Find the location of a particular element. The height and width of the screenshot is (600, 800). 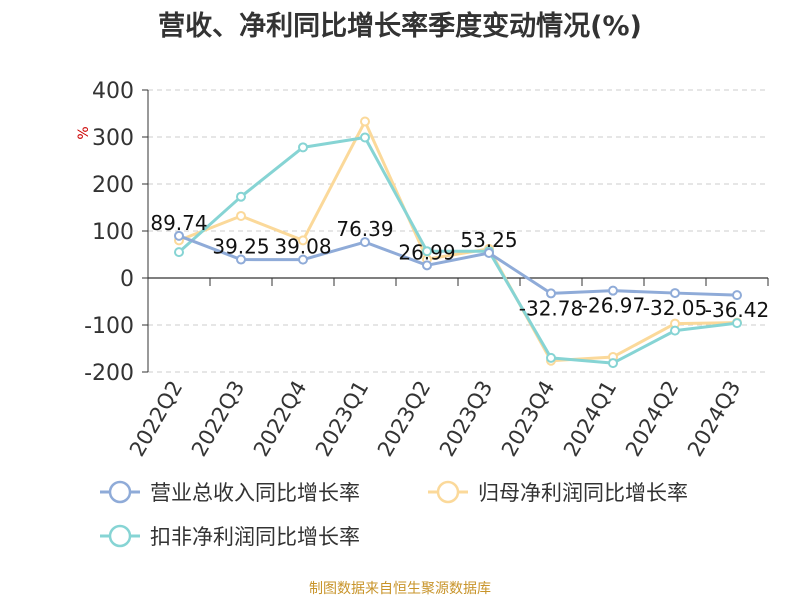

y-tick-label: 100 is located at coordinates (113, 232).